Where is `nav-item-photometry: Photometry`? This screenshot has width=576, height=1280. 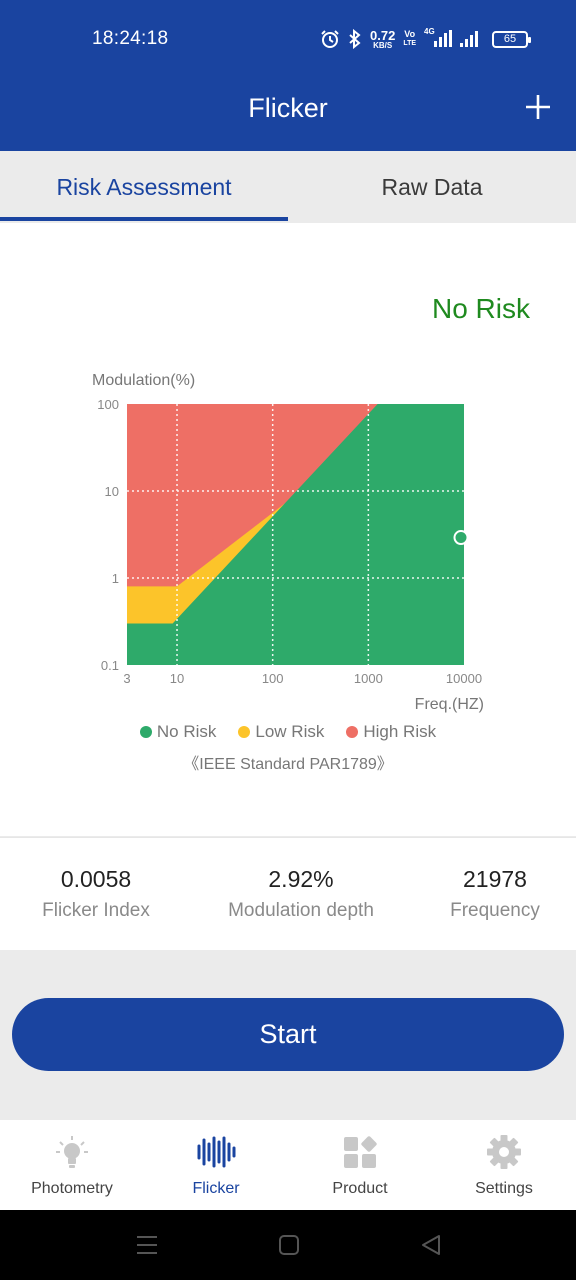 nav-item-photometry: Photometry is located at coordinates (72, 1165).